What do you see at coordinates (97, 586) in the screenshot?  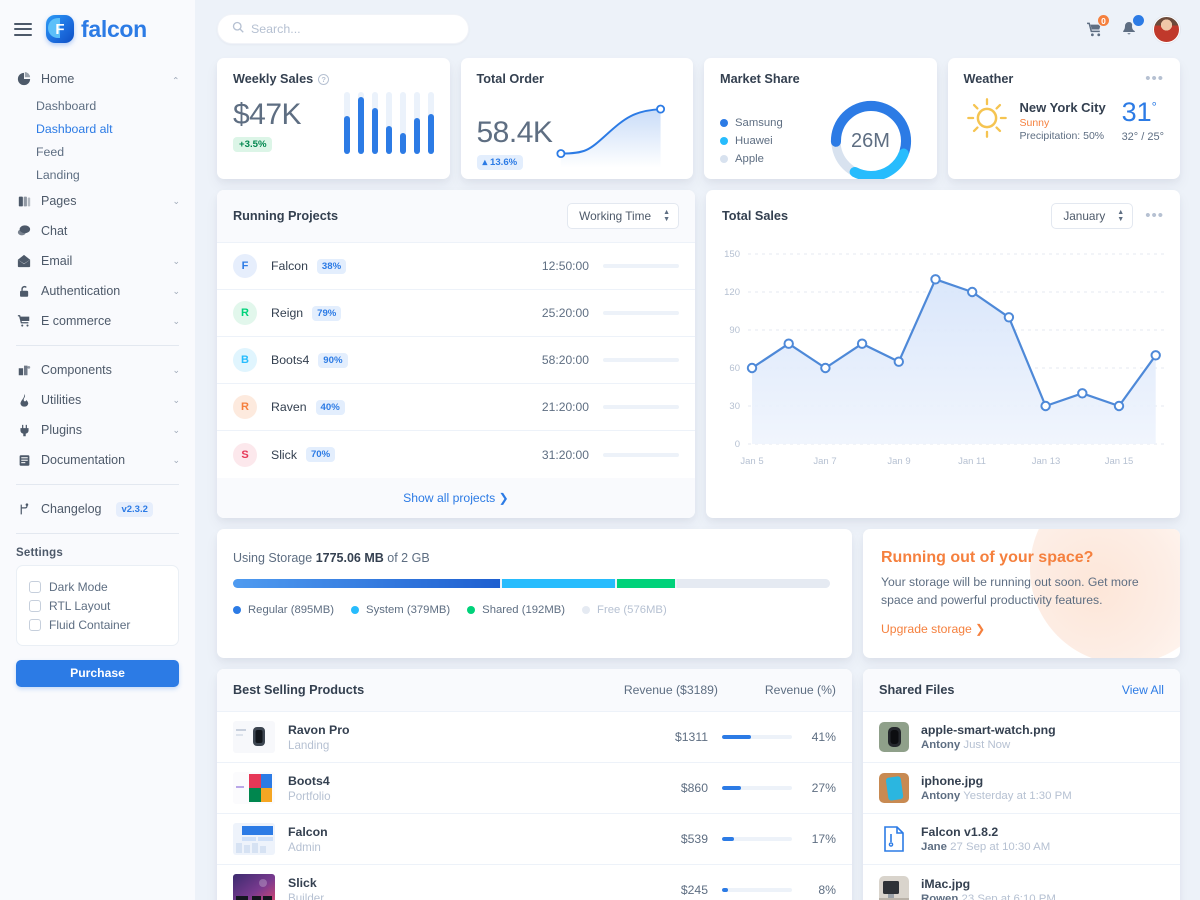 I see `setting-dark-mode: Dark Mode` at bounding box center [97, 586].